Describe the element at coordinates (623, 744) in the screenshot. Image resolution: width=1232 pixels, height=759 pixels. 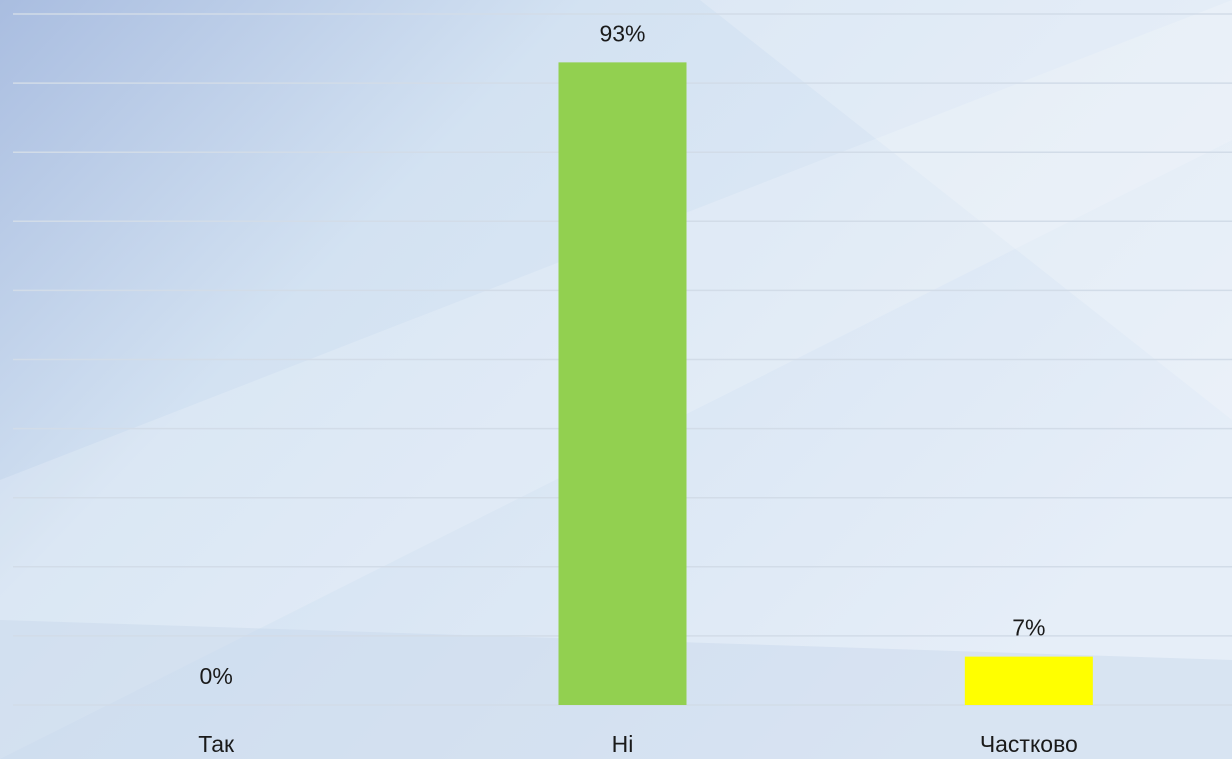
I see `x-tick-label: Ні` at that location.